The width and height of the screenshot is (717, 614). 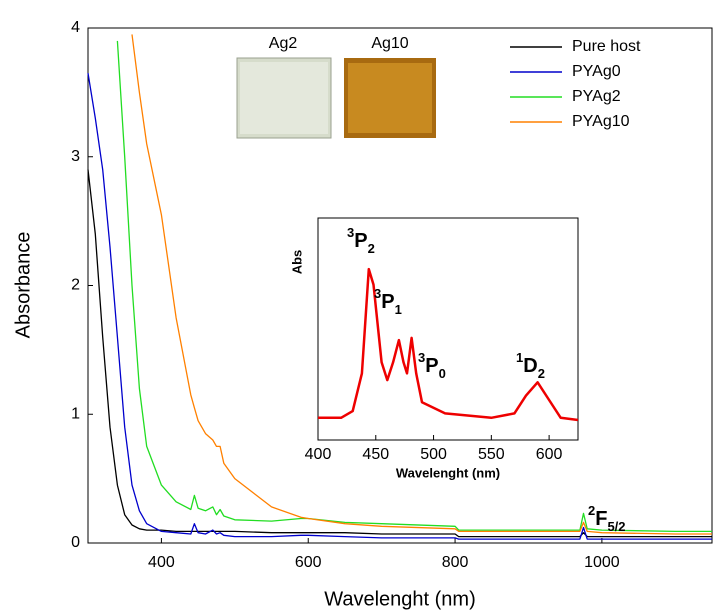 What do you see at coordinates (596, 96) in the screenshot?
I see `legend-label: PYAg2` at bounding box center [596, 96].